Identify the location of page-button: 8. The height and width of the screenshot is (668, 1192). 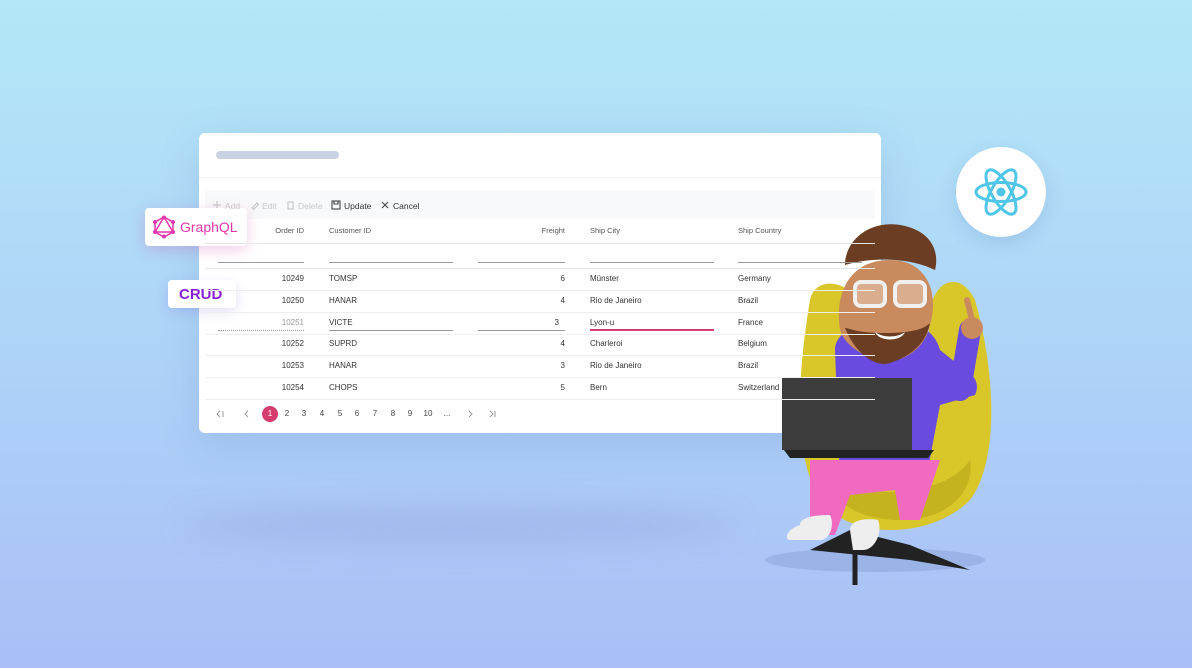
(393, 413).